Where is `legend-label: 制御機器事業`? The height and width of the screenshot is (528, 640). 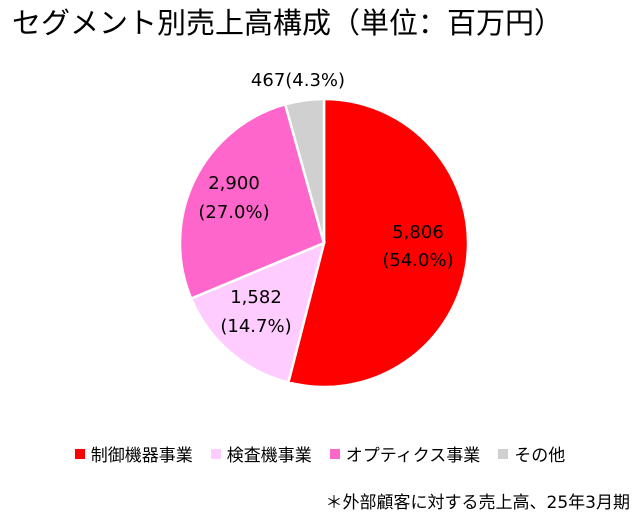
legend-label: 制御機器事業 is located at coordinates (141, 456).